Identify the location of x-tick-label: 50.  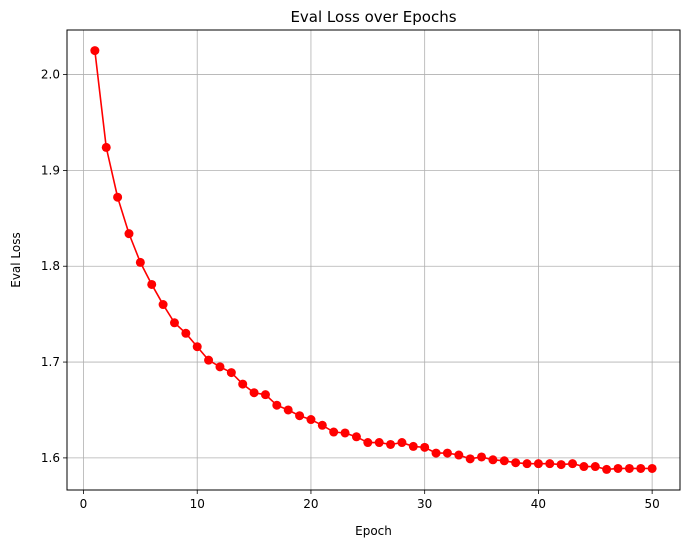
(651, 504).